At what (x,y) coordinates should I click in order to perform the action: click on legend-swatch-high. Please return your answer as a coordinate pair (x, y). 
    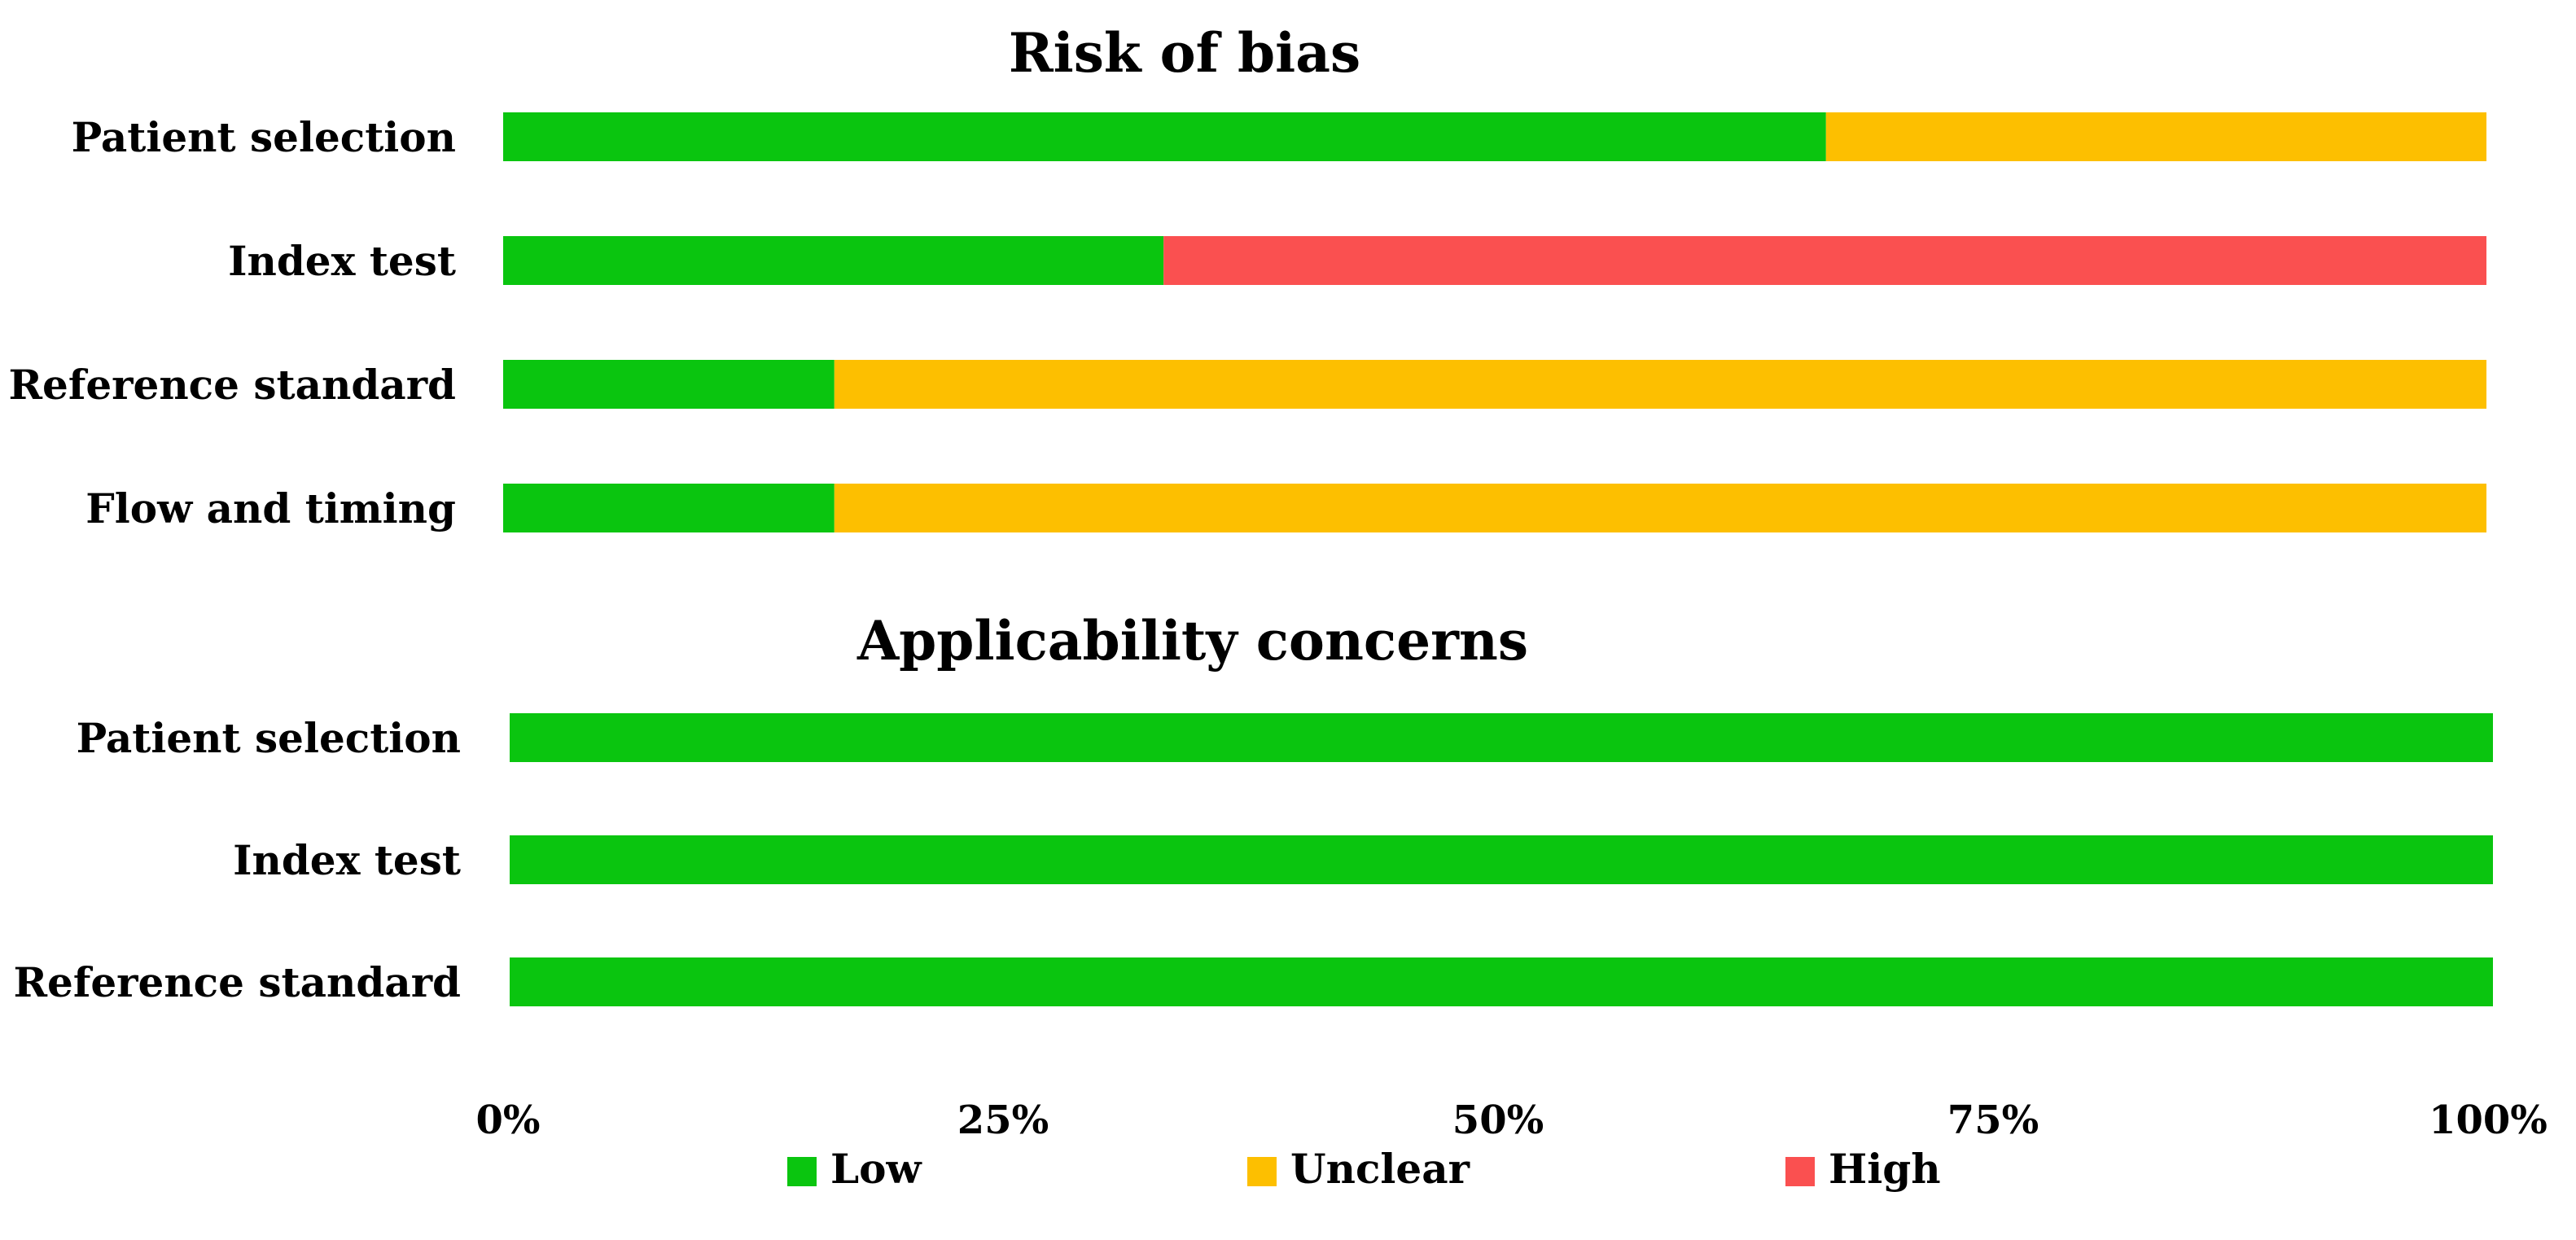
    Looking at the image, I should click on (1800, 1171).